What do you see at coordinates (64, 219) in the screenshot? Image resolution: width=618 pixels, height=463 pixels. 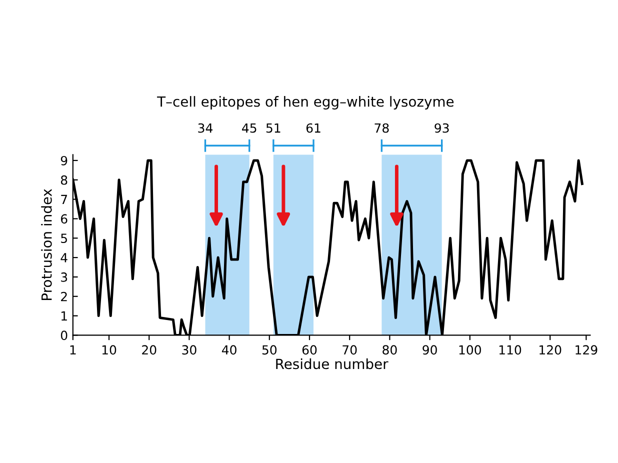 I see `y-tick-label: 6` at bounding box center [64, 219].